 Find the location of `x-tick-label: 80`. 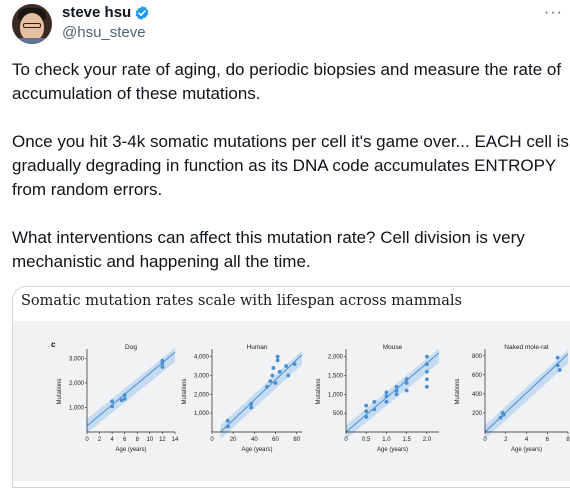

x-tick-label: 80 is located at coordinates (296, 440).